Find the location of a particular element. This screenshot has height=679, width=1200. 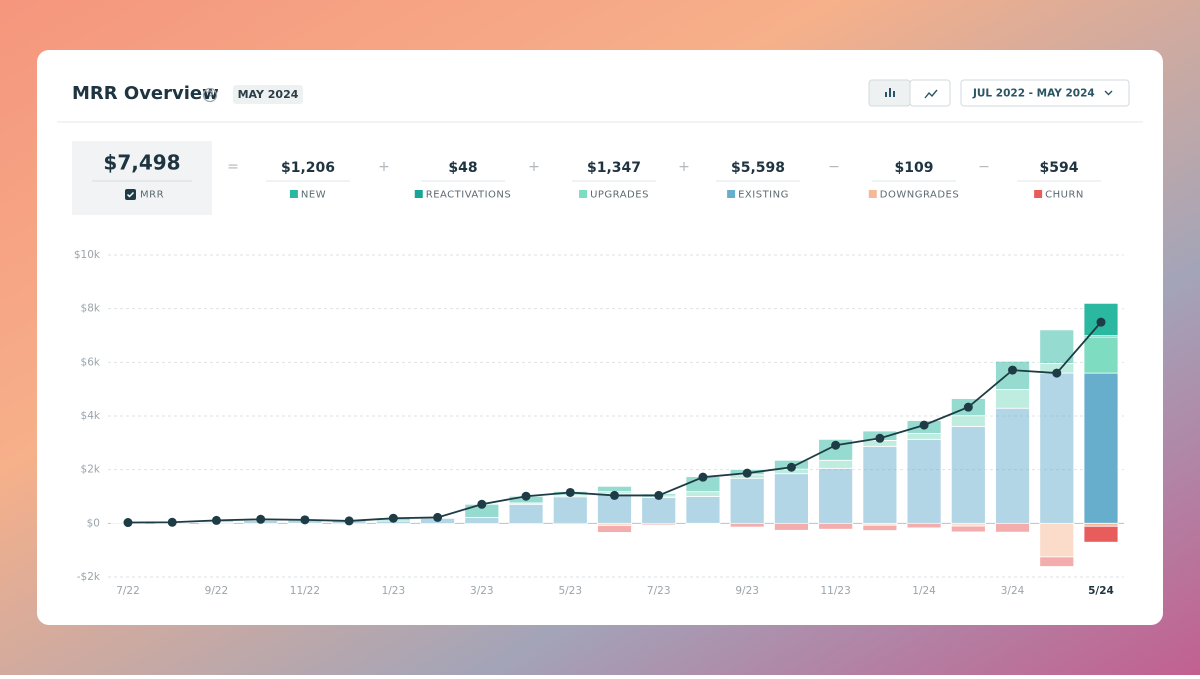

metric-value: $1,206 is located at coordinates (308, 168).